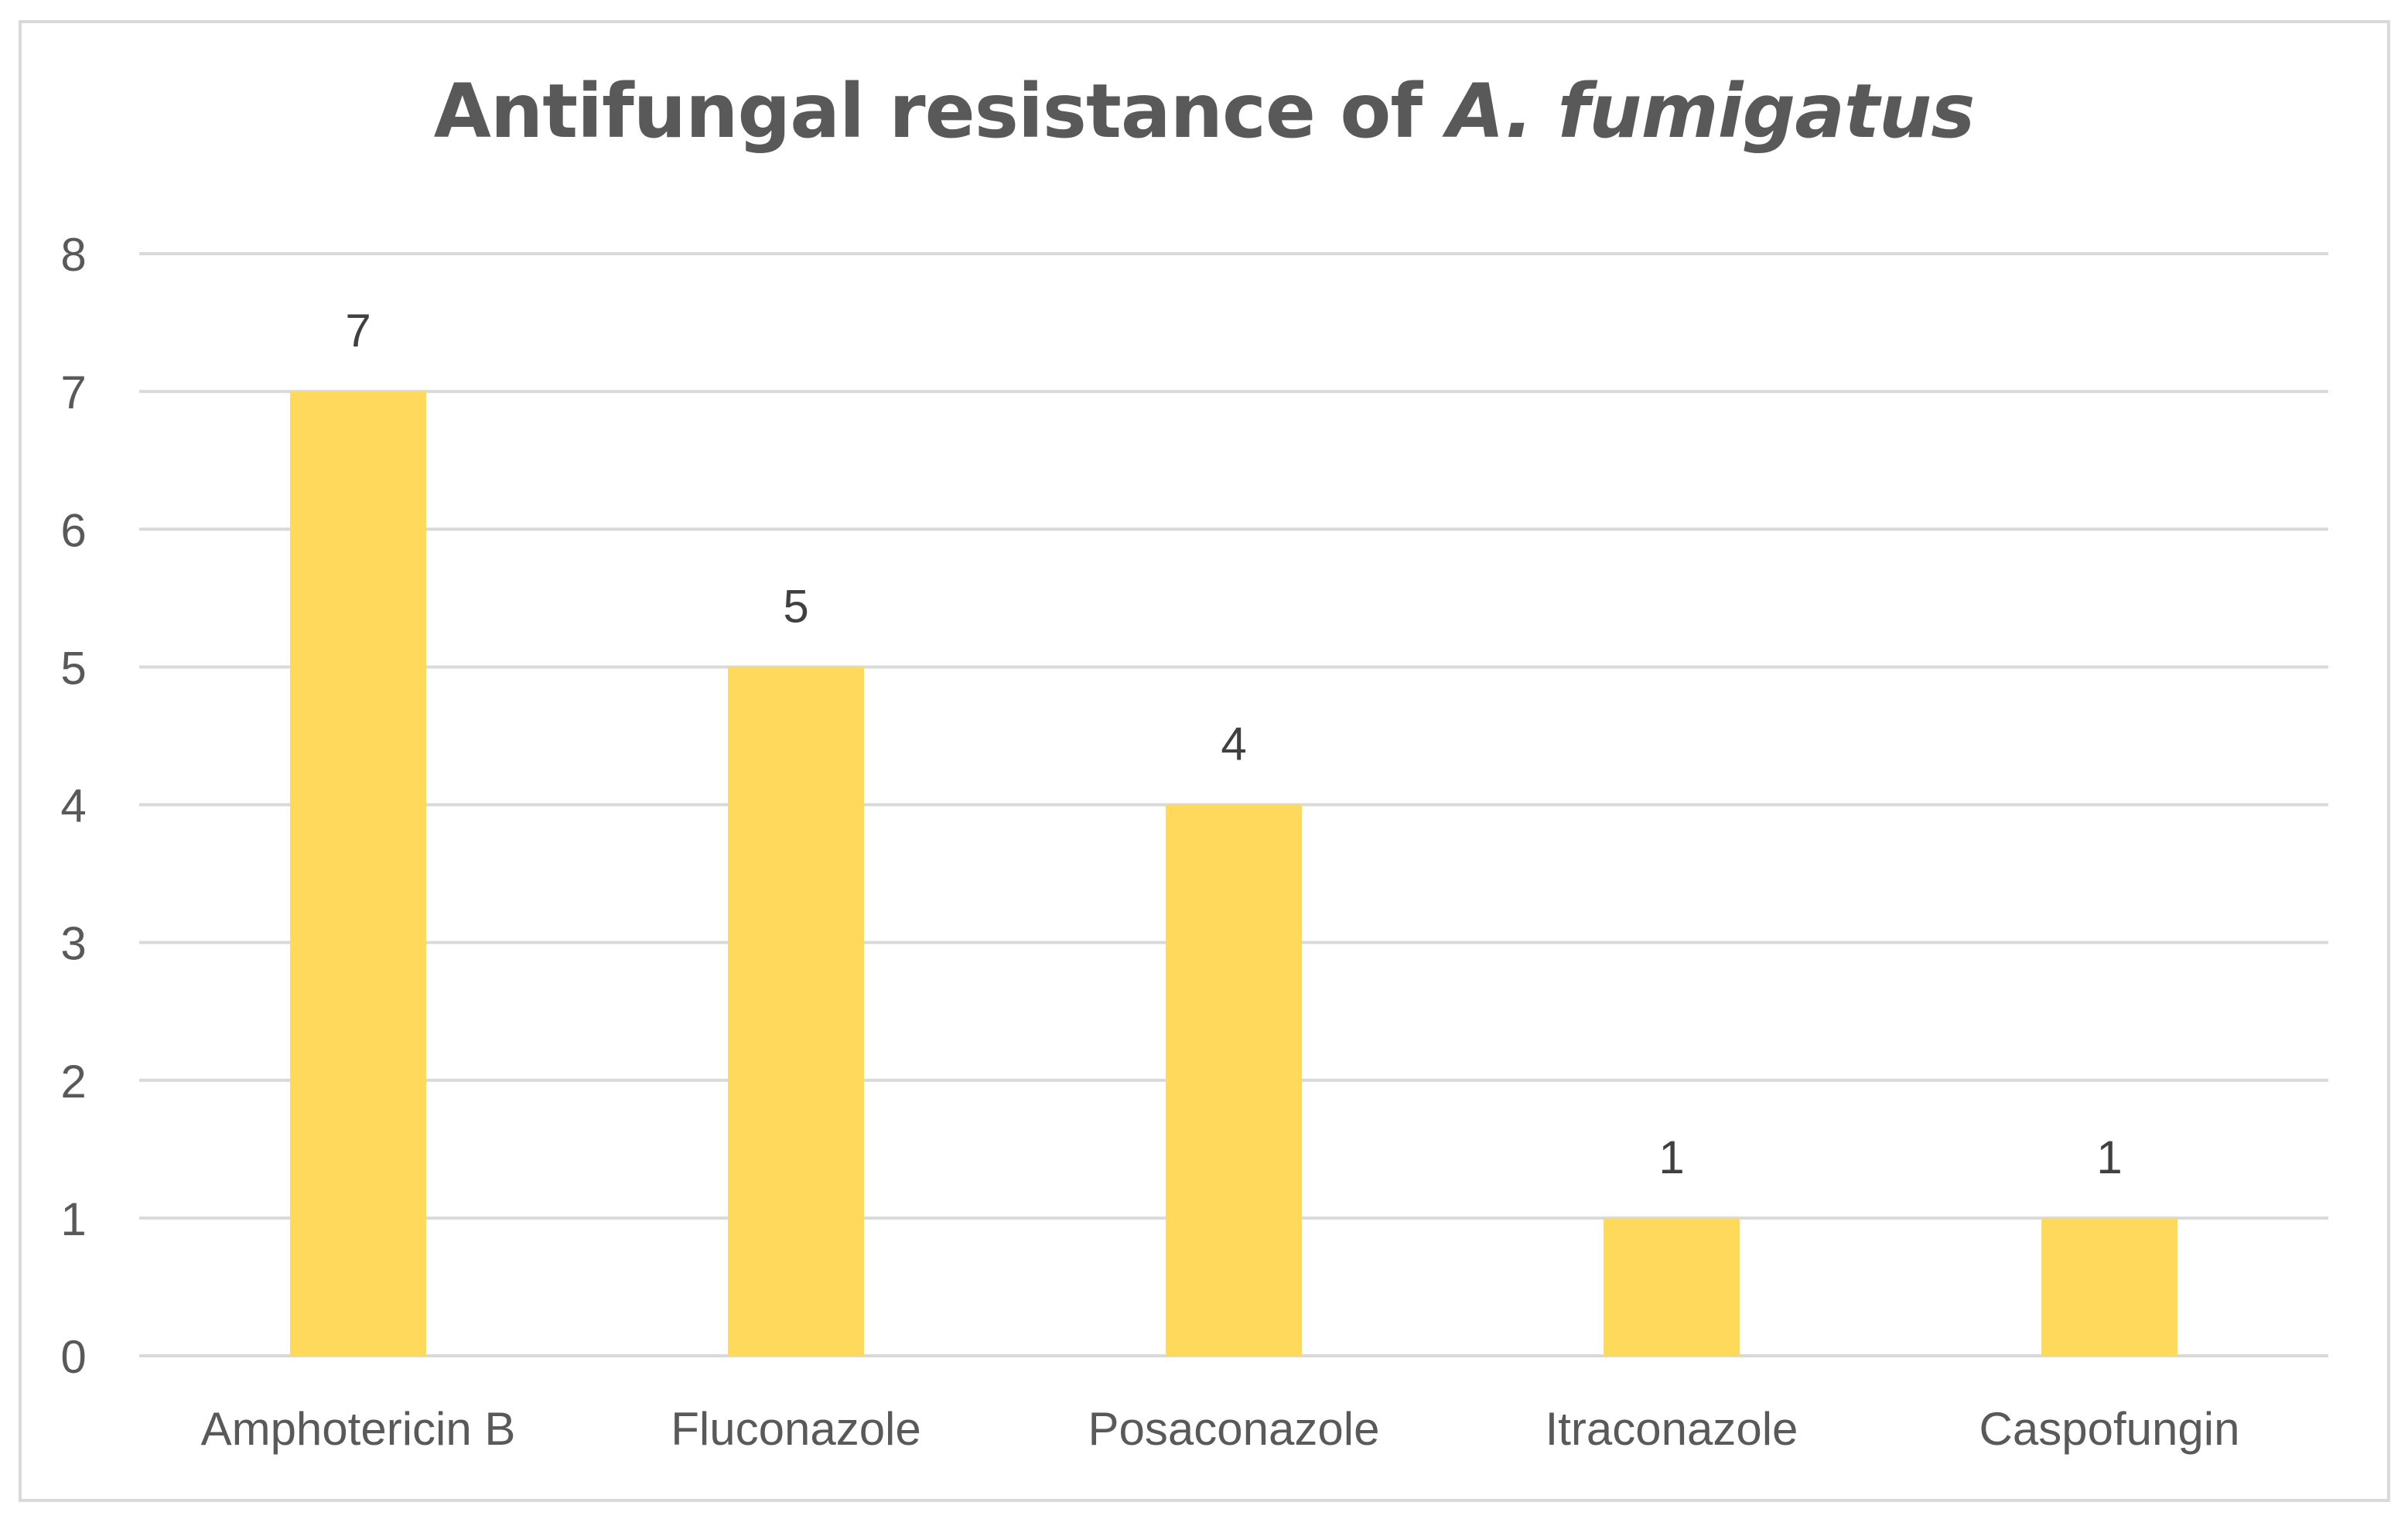  I want to click on y-tick-label: 5, so click(73, 668).